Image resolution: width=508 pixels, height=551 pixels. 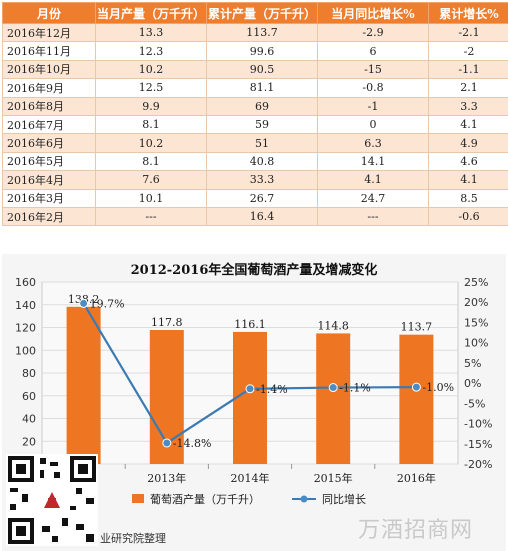 What do you see at coordinates (255, 124) in the screenshot?
I see `table-row: 2016年7月 8.1 59 0 4.1` at bounding box center [255, 124].